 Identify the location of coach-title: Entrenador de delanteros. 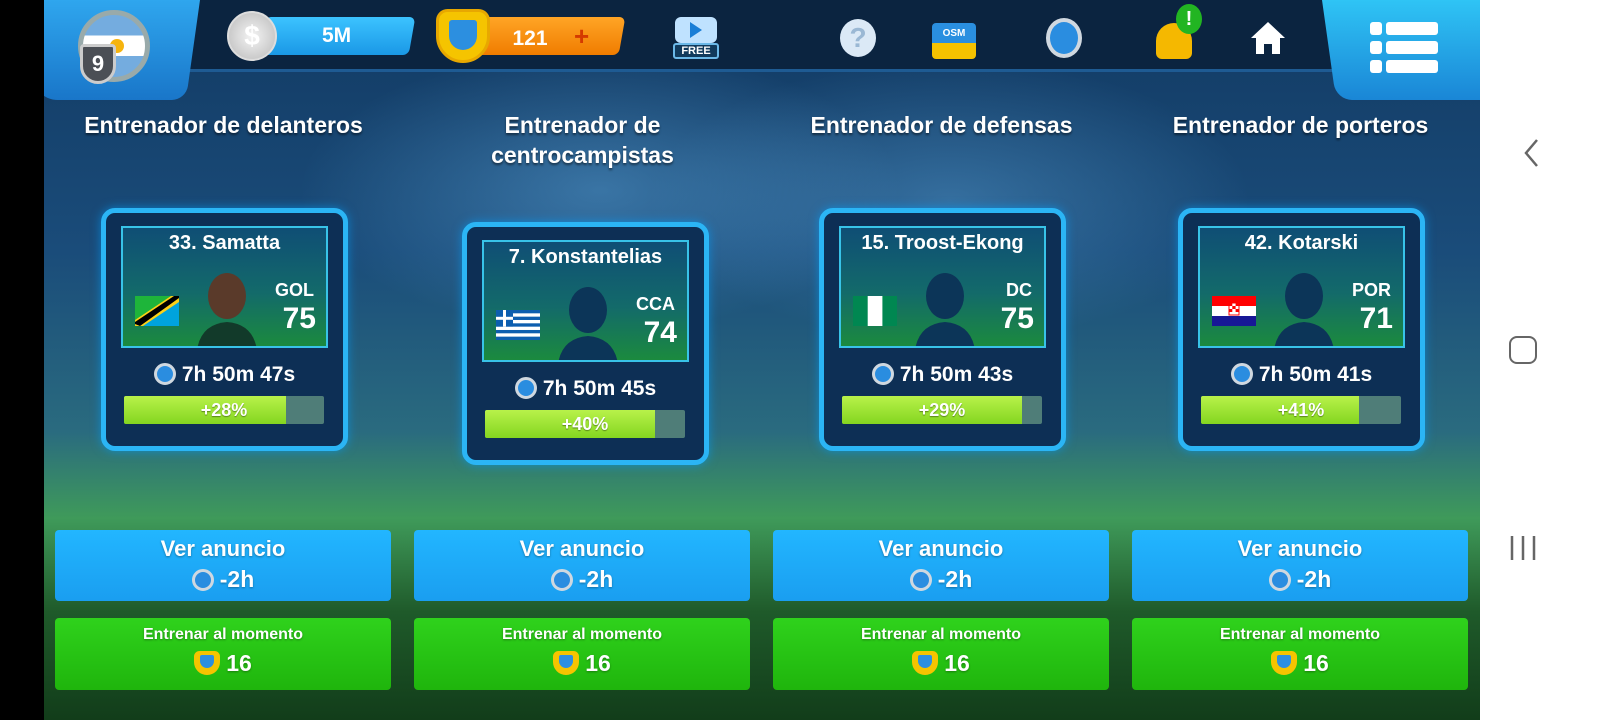
(223, 125).